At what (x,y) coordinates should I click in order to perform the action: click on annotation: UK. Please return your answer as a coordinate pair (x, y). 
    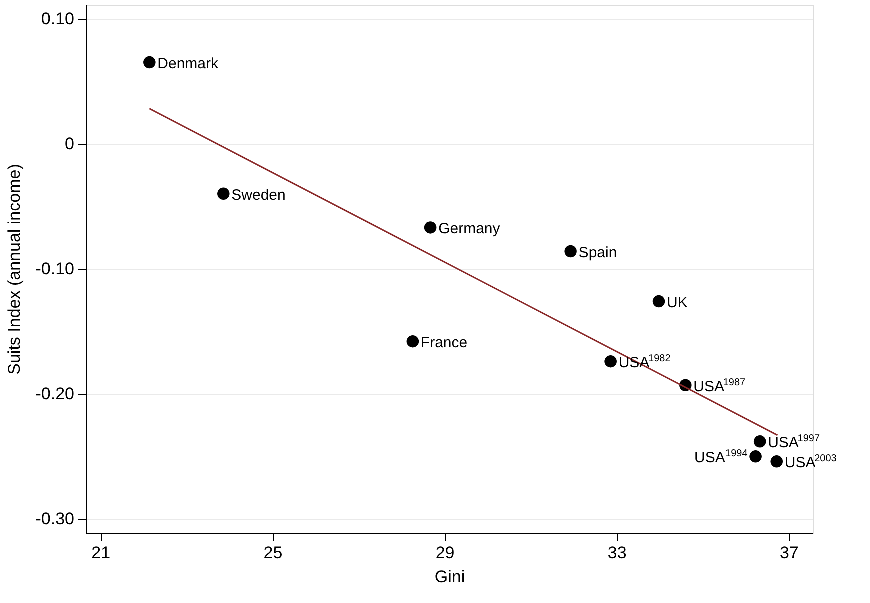
    Looking at the image, I should click on (677, 303).